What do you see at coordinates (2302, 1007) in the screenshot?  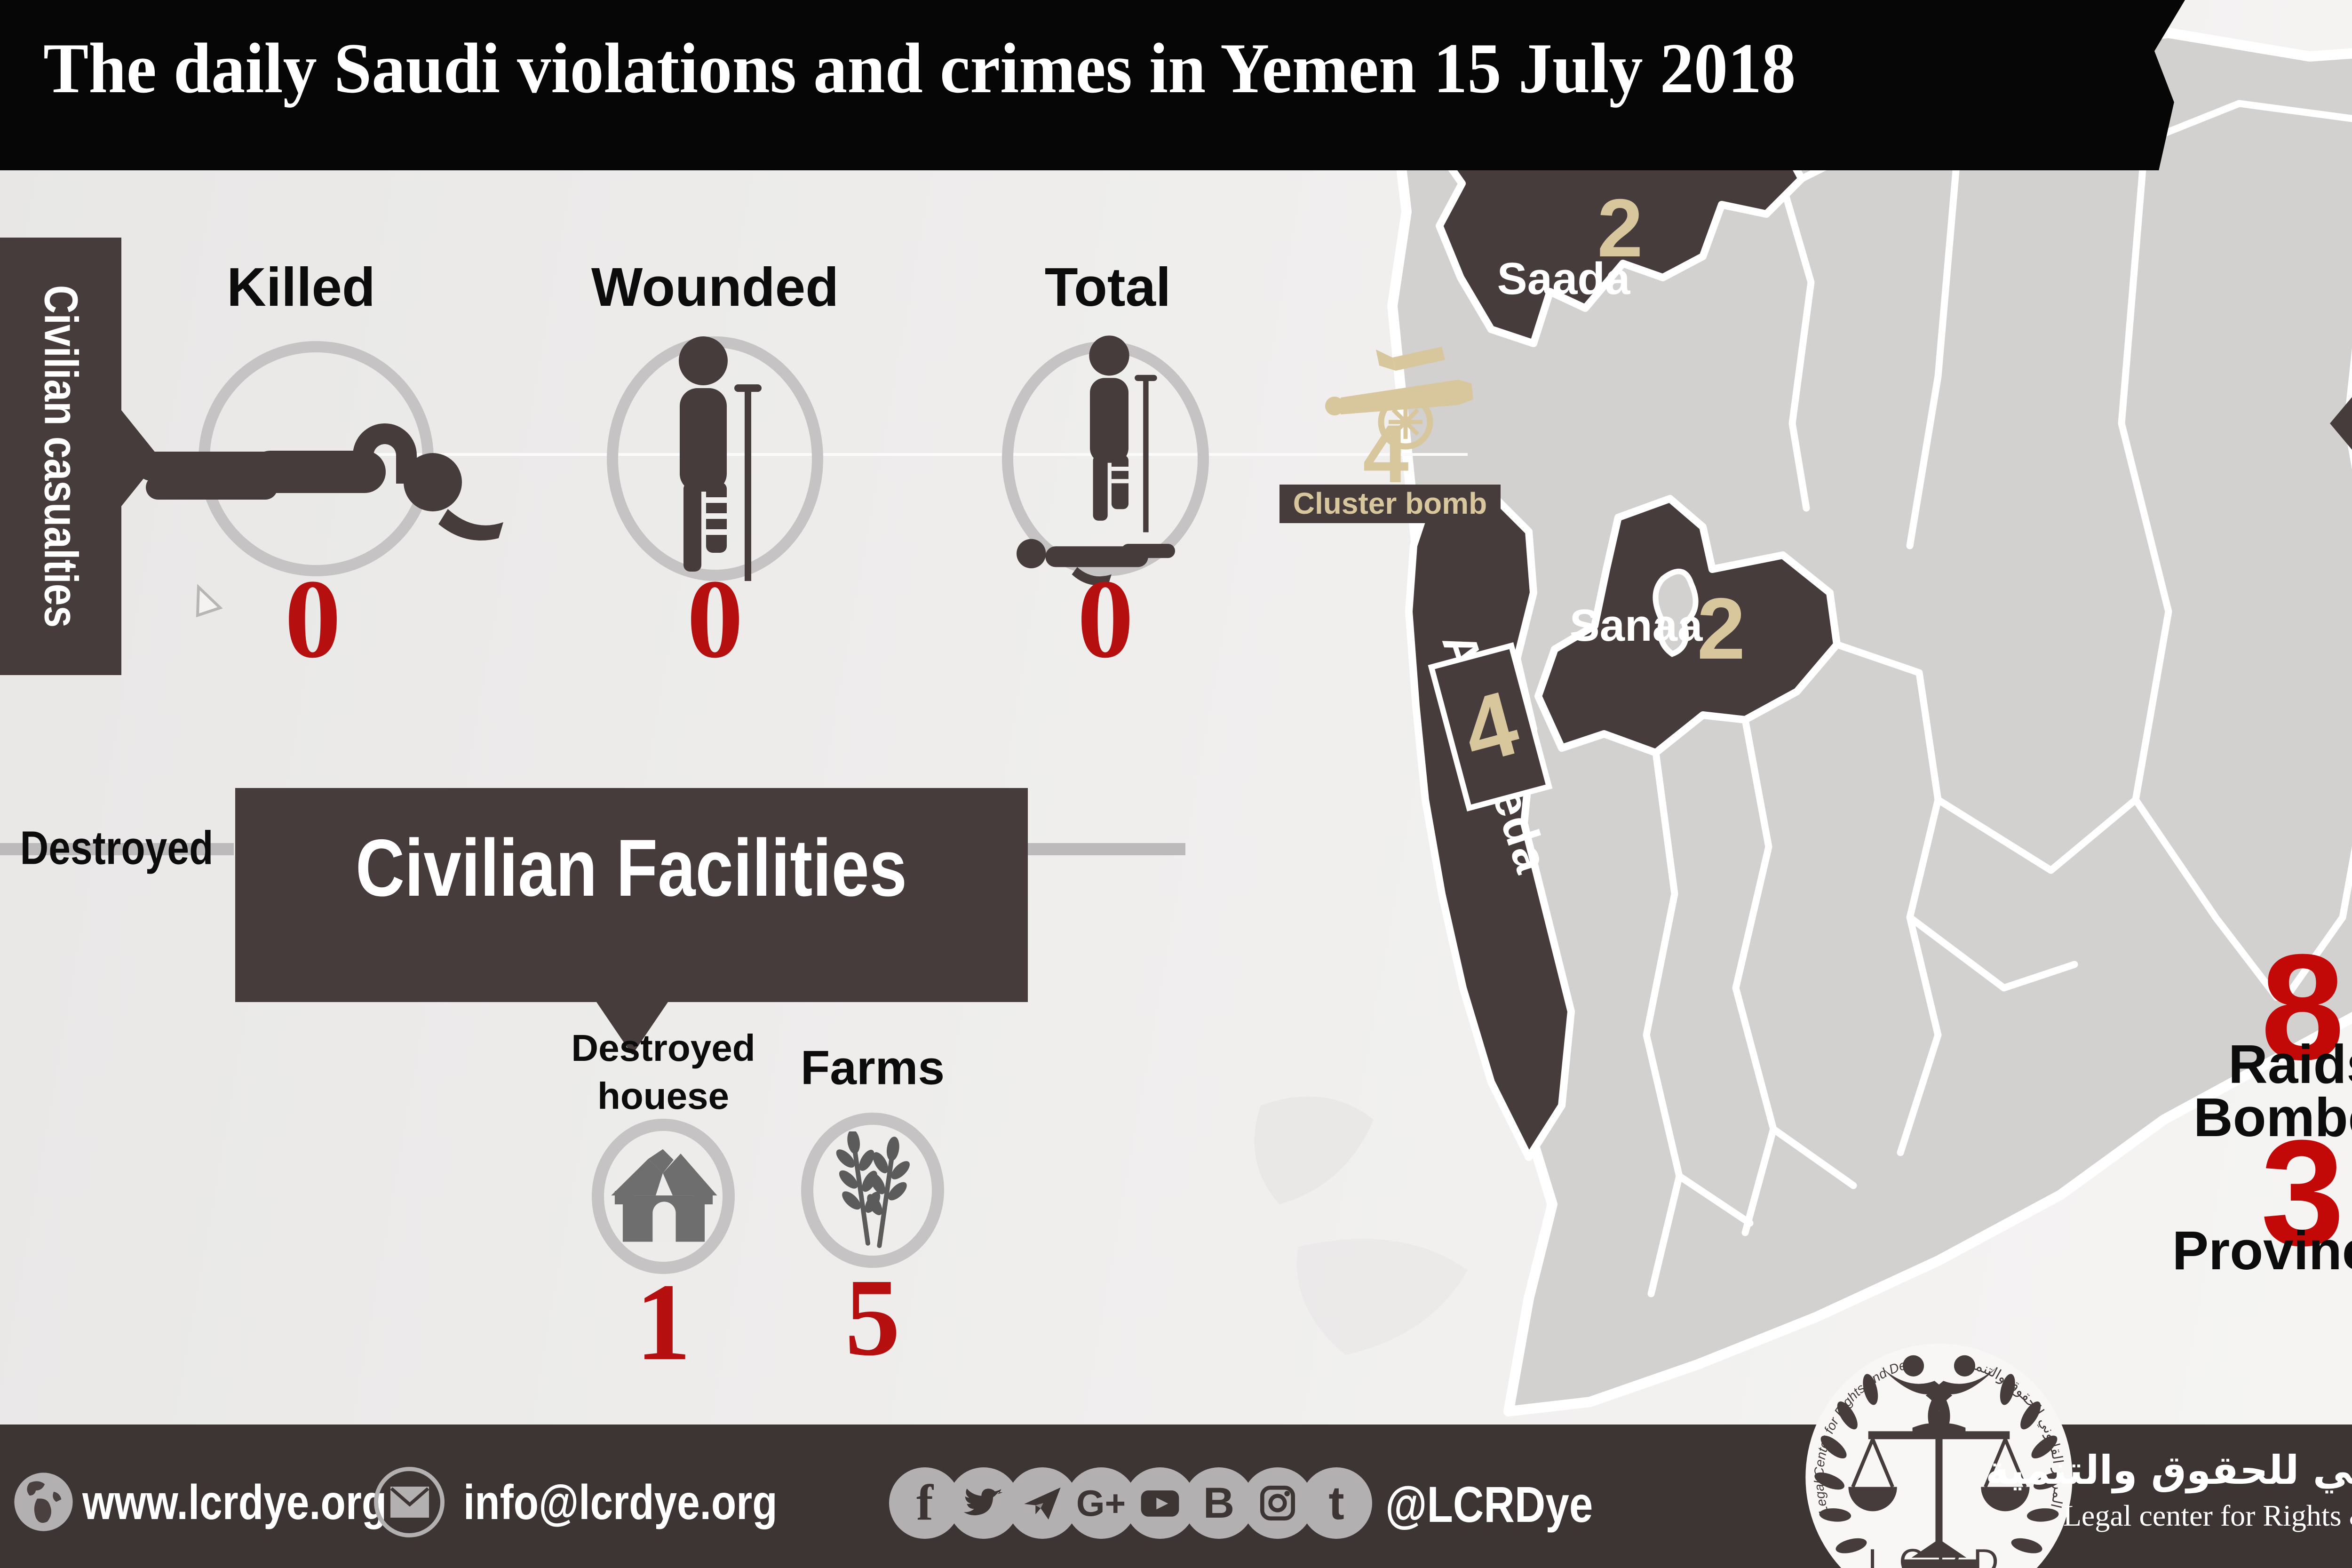 I see `raids-value: 8` at bounding box center [2302, 1007].